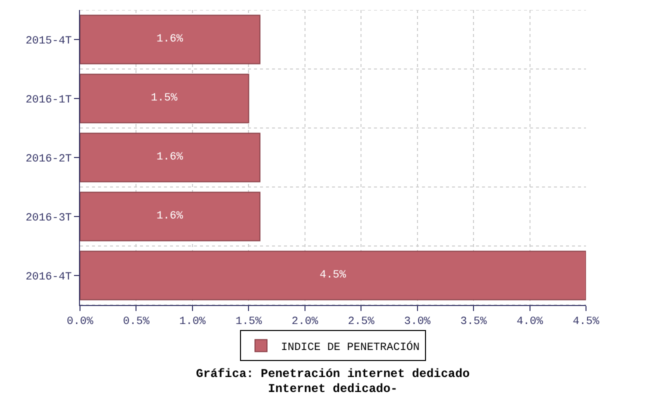  What do you see at coordinates (49, 41) in the screenshot?
I see `y-tick-label: 2015-4T` at bounding box center [49, 41].